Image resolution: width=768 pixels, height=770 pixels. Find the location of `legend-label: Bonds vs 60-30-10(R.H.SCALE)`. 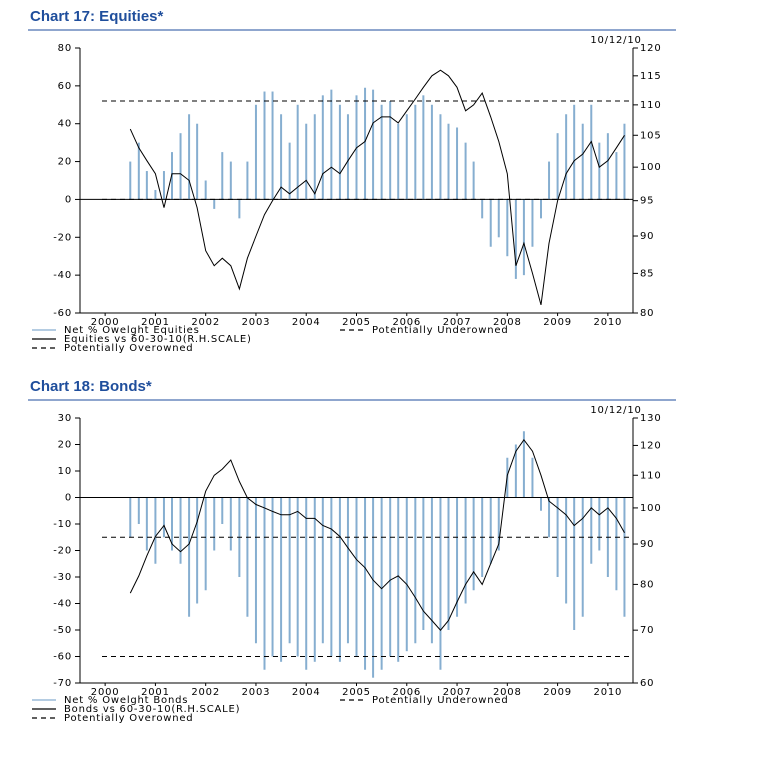

legend-label: Bonds vs 60-30-10(R.H.SCALE) is located at coordinates (152, 709).